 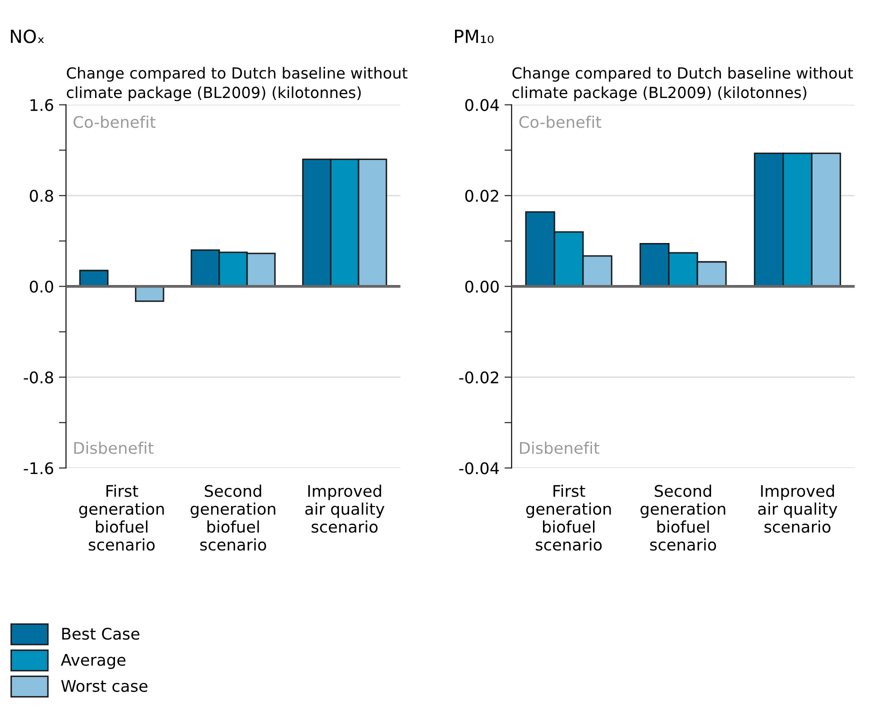 What do you see at coordinates (101, 634) in the screenshot?
I see `legend-label: Best Case` at bounding box center [101, 634].